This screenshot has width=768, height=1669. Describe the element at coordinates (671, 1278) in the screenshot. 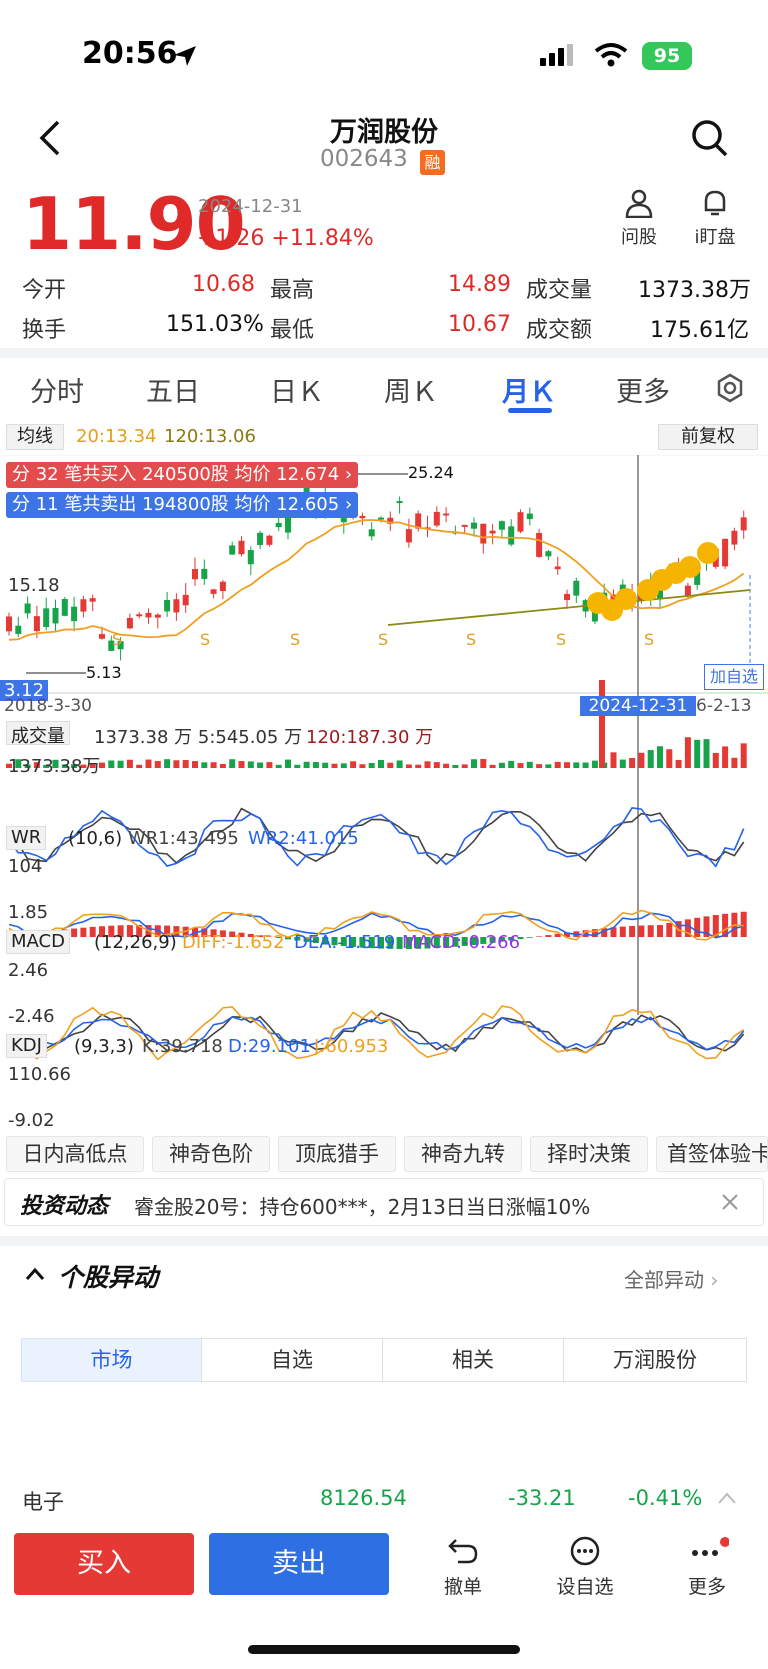

I see `all-anomaly-link: 全部异动 ›` at that location.